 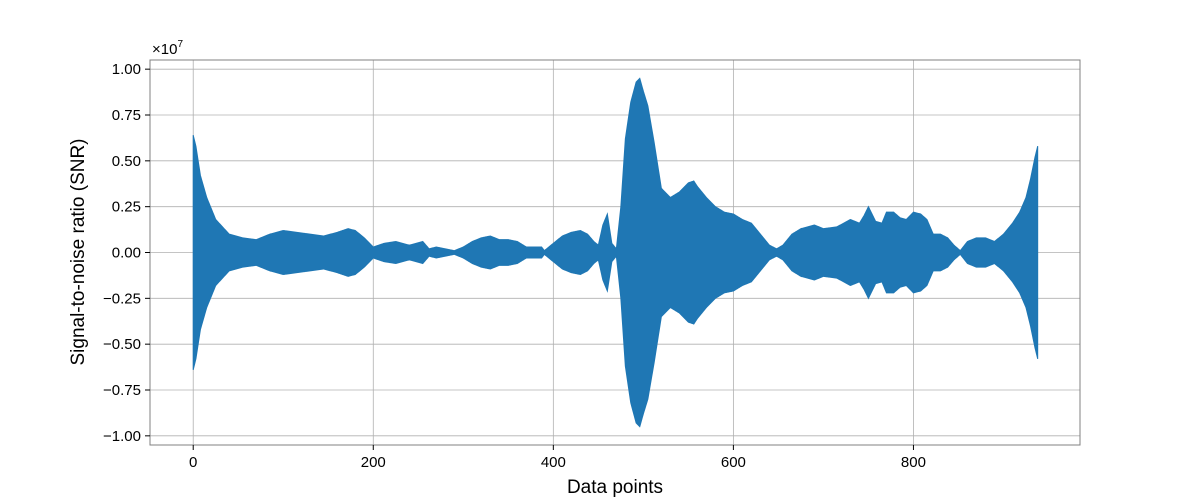 What do you see at coordinates (126, 69) in the screenshot?
I see `y-tick-label: 1.00` at bounding box center [126, 69].